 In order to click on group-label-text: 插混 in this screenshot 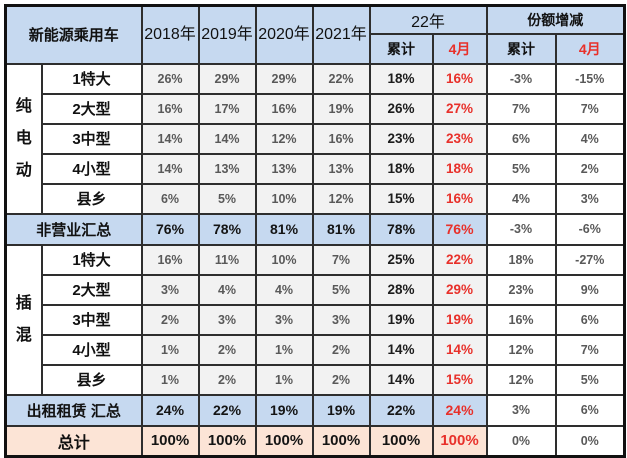, I will do `click(23, 319)`.